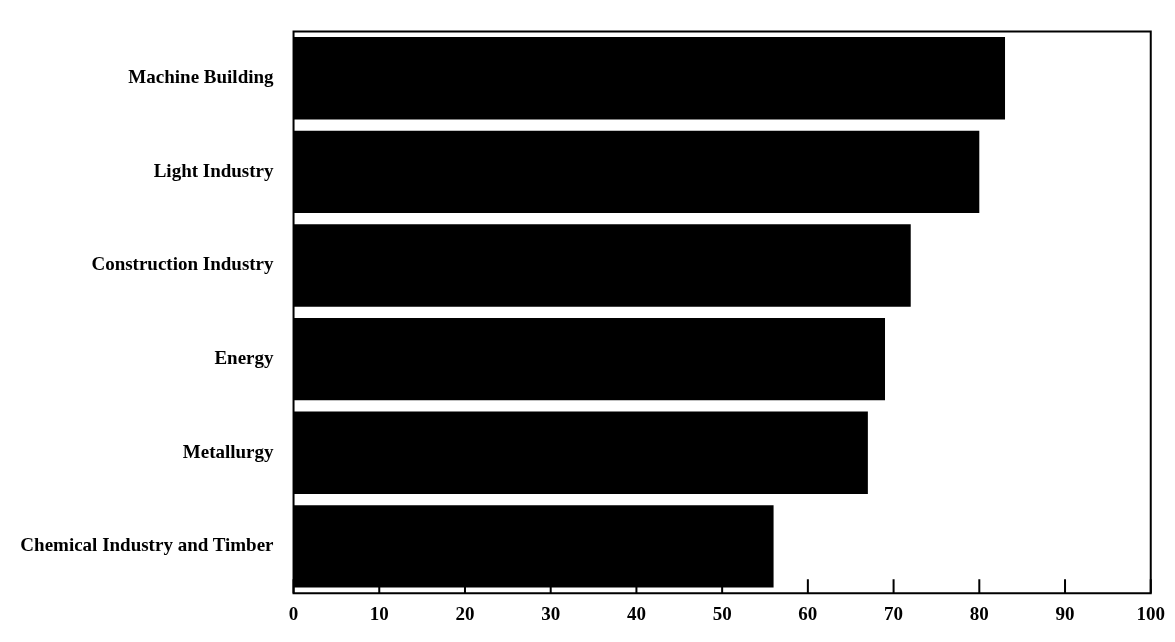  I want to click on x-tick-label: 100, so click(1150, 613).